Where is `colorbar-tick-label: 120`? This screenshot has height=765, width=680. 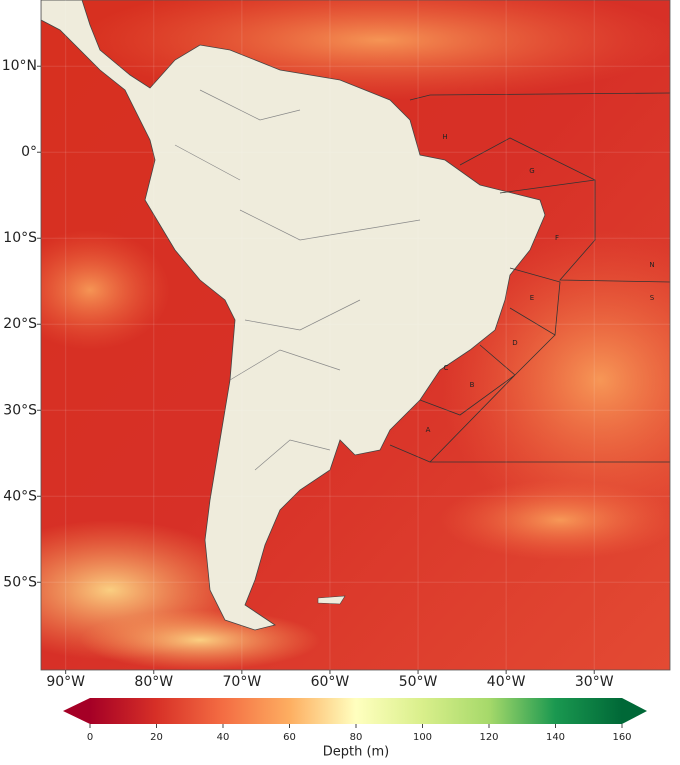
colorbar-tick-label: 120 is located at coordinates (488, 737).